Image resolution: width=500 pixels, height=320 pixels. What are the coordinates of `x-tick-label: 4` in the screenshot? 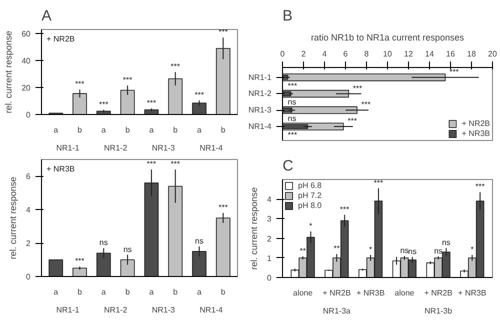 It's located at (325, 54).